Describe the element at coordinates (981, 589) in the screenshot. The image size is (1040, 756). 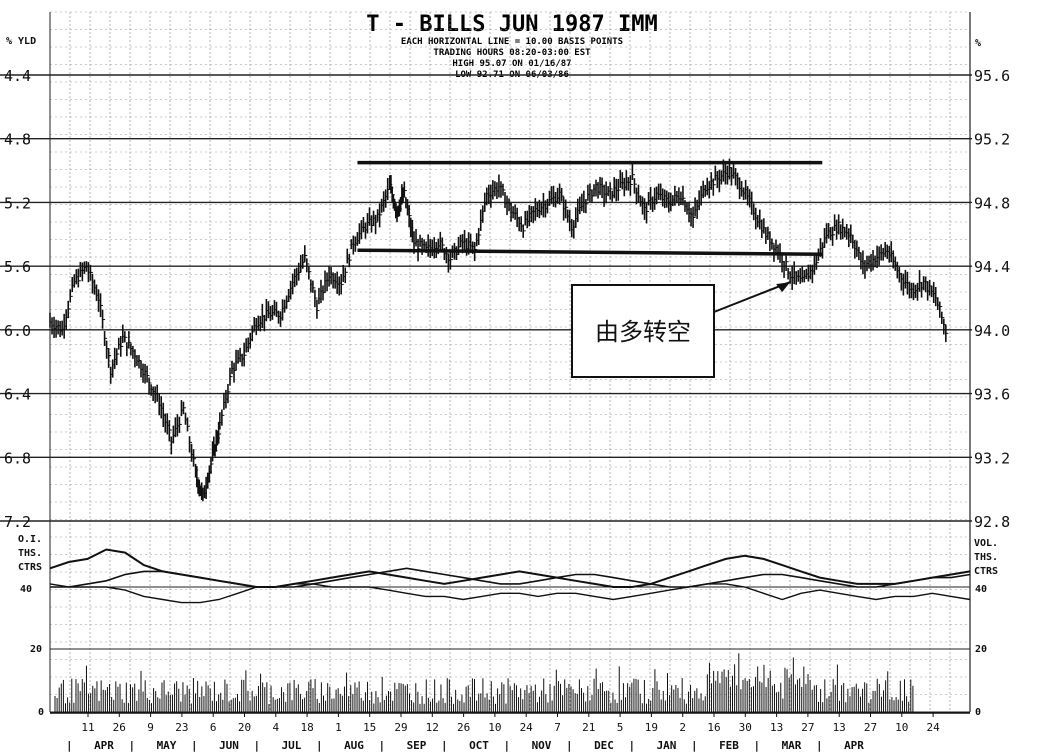
I see `lower-right-tick-40: 40` at that location.